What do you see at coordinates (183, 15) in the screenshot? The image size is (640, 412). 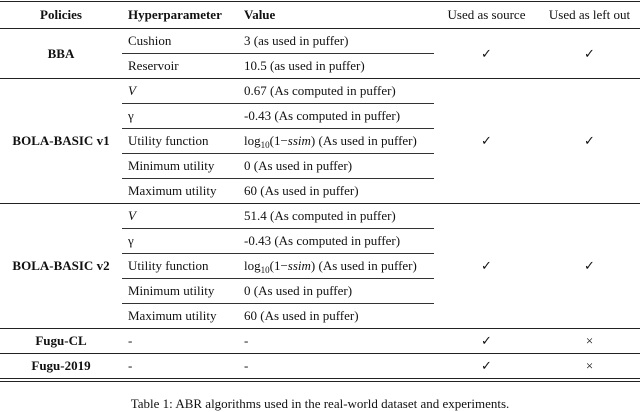 I see `header-hyperparameter: Hyperparameter` at bounding box center [183, 15].